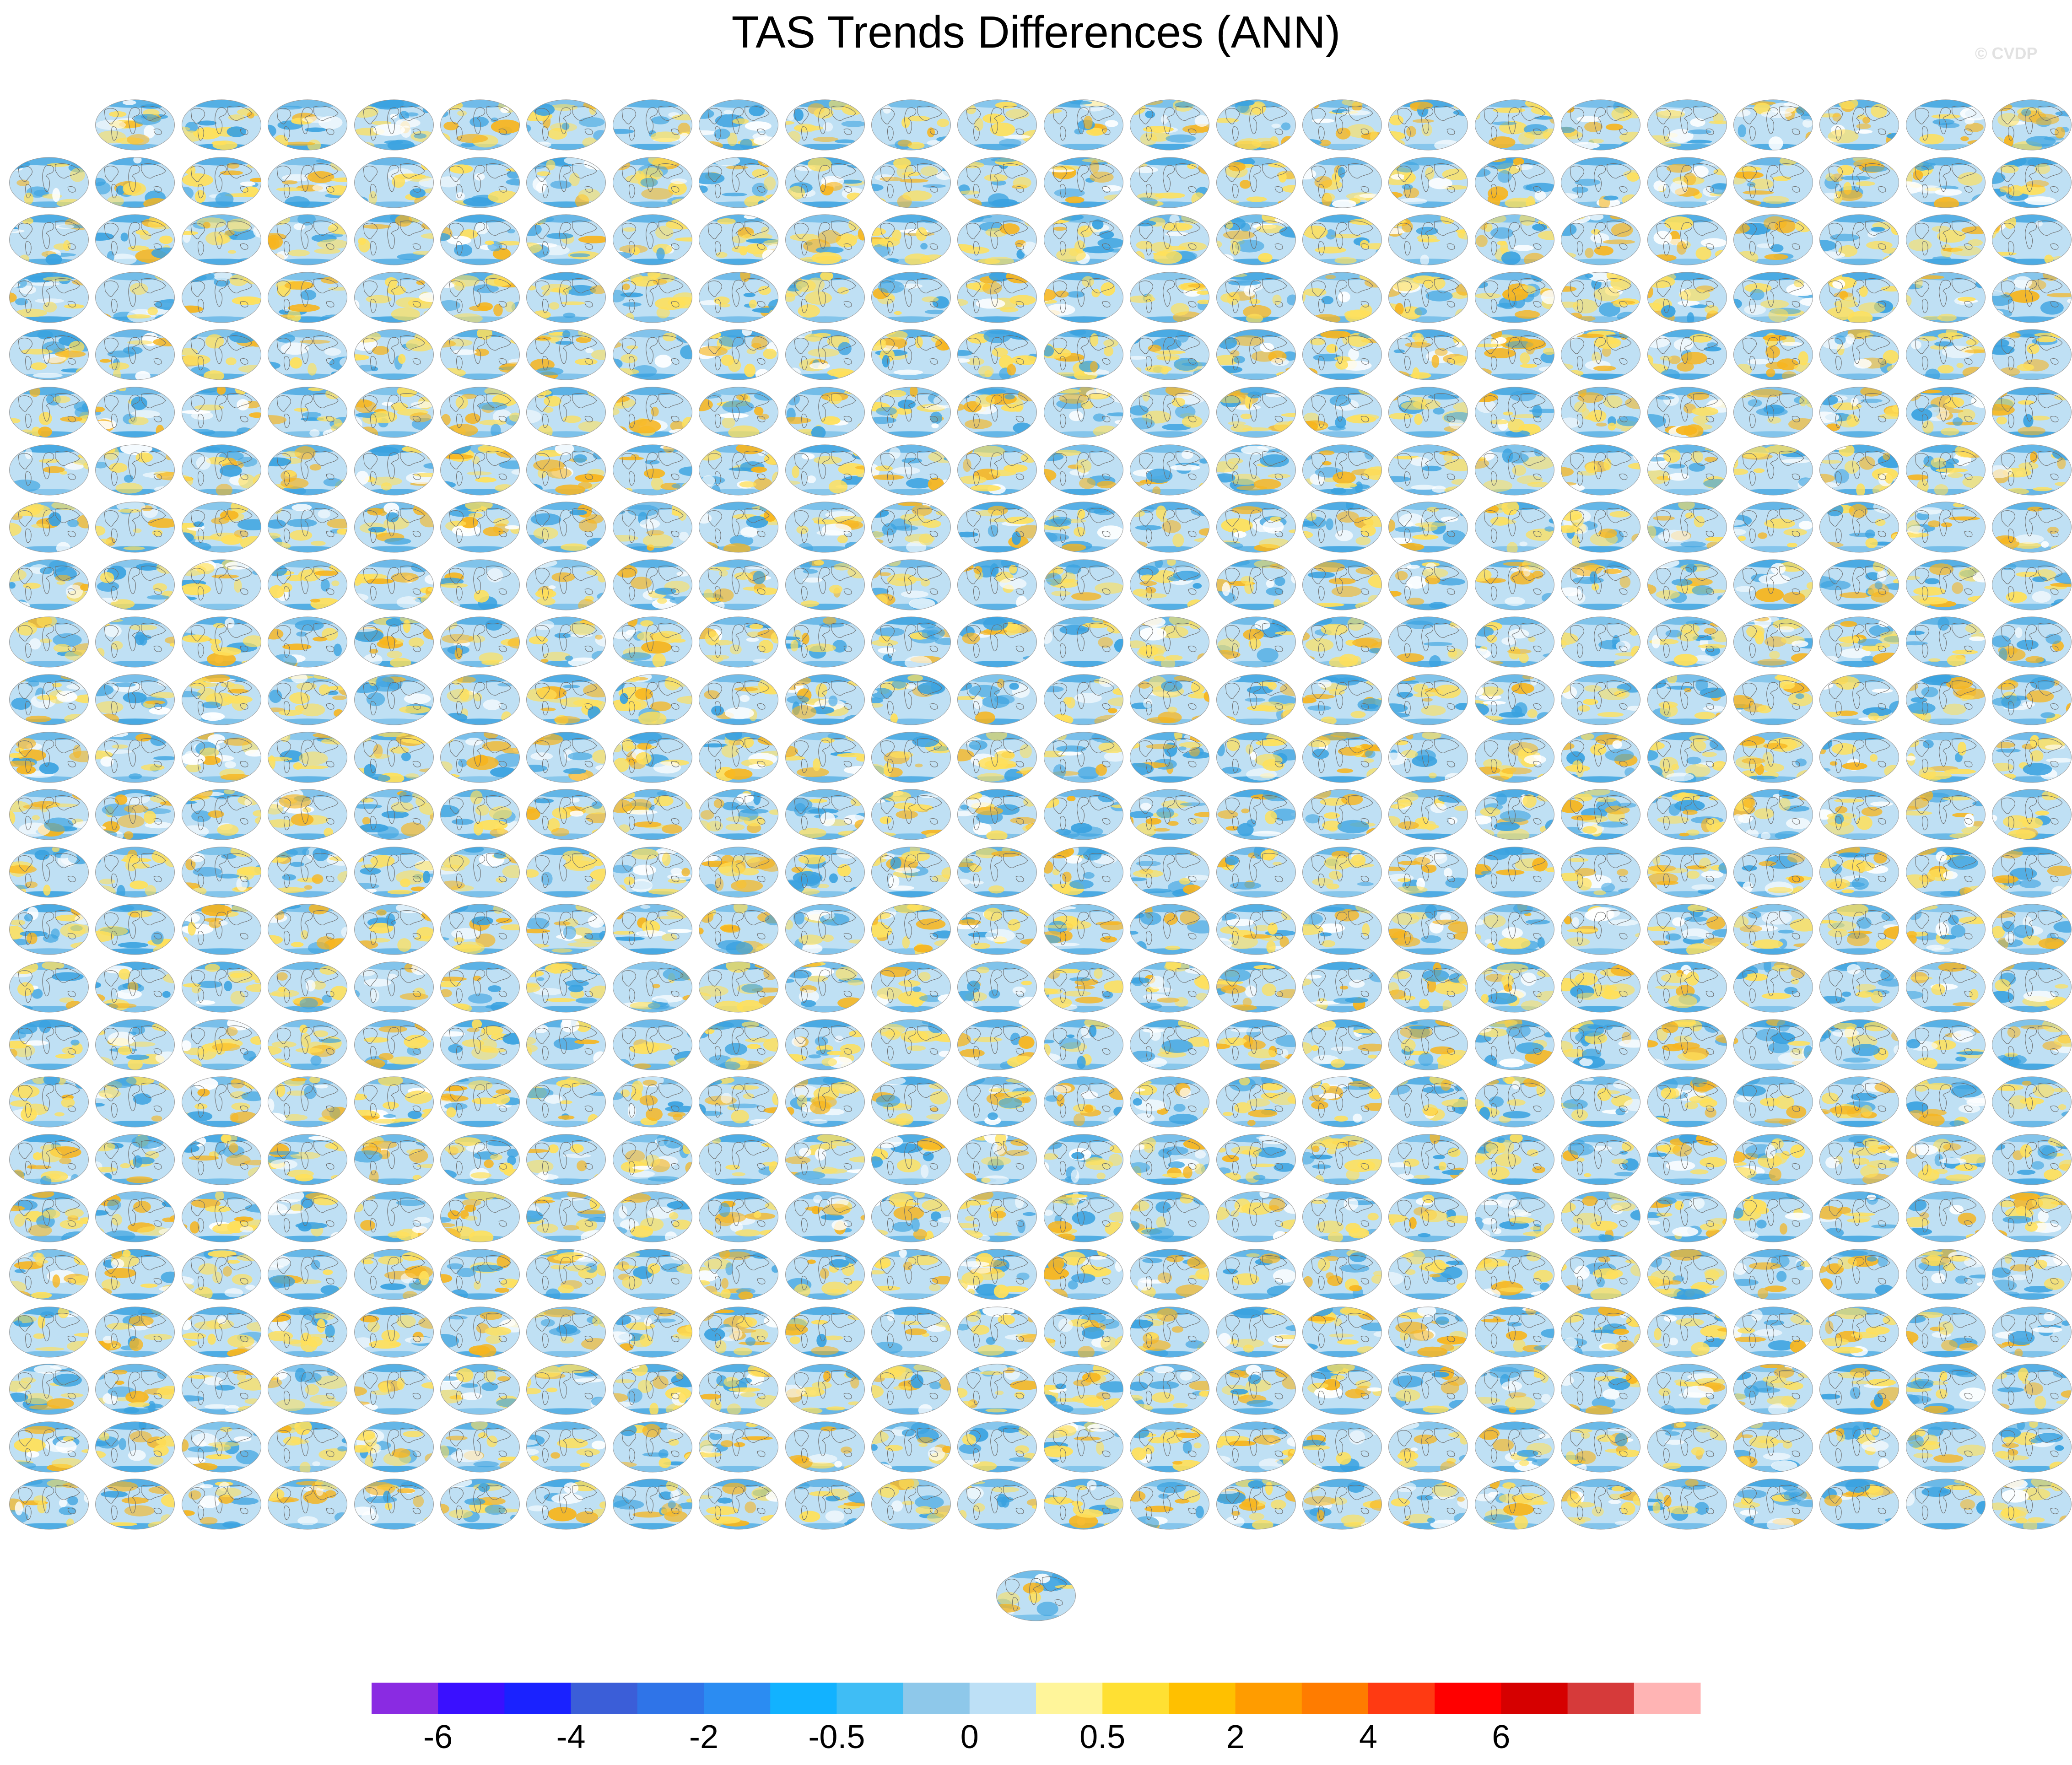 The image size is (2072, 1765). What do you see at coordinates (571, 1737) in the screenshot?
I see `colorbar-tick-label: -4` at bounding box center [571, 1737].